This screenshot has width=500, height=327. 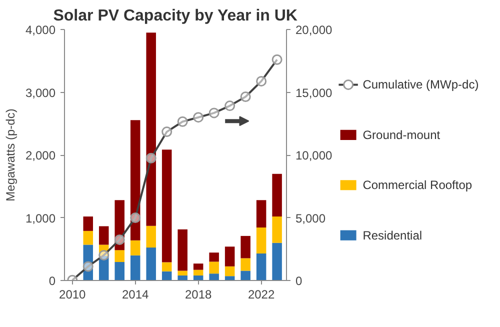 I want to click on x-tick-label: 2014, so click(x=136, y=295).